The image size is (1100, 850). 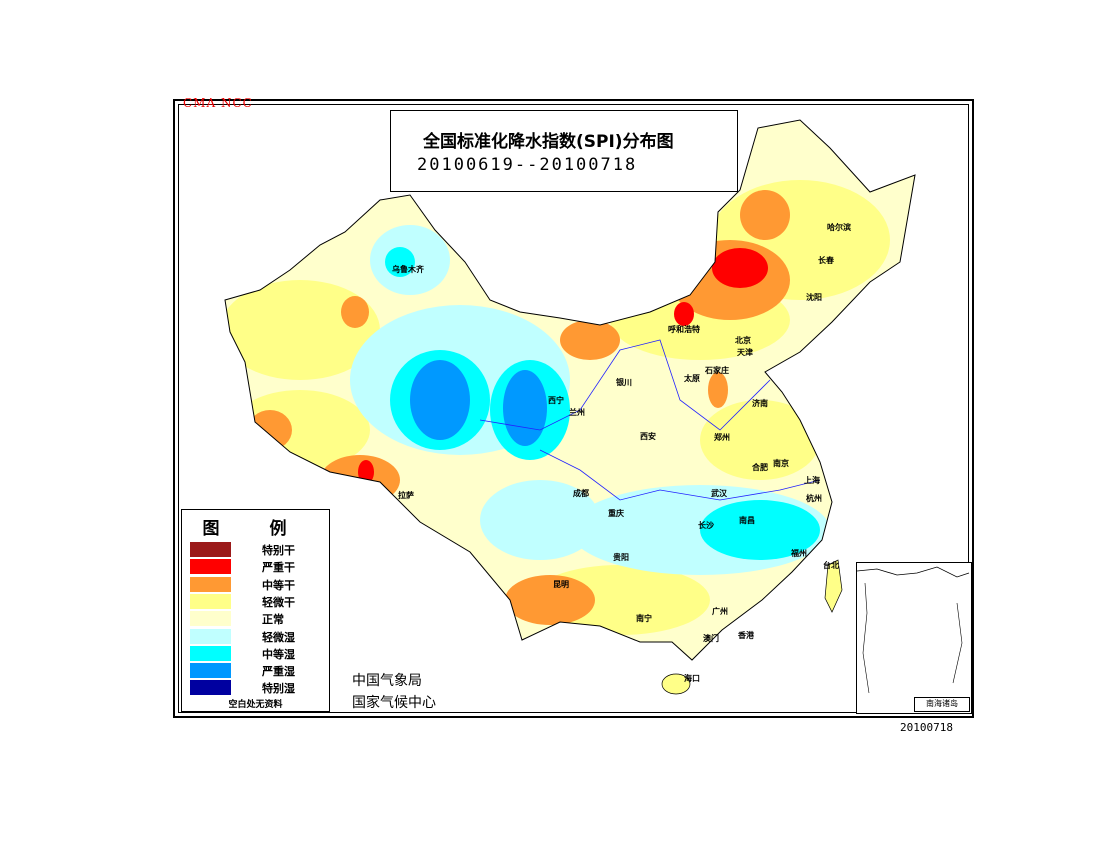 I want to click on legend-label: 中等干, so click(x=278, y=585).